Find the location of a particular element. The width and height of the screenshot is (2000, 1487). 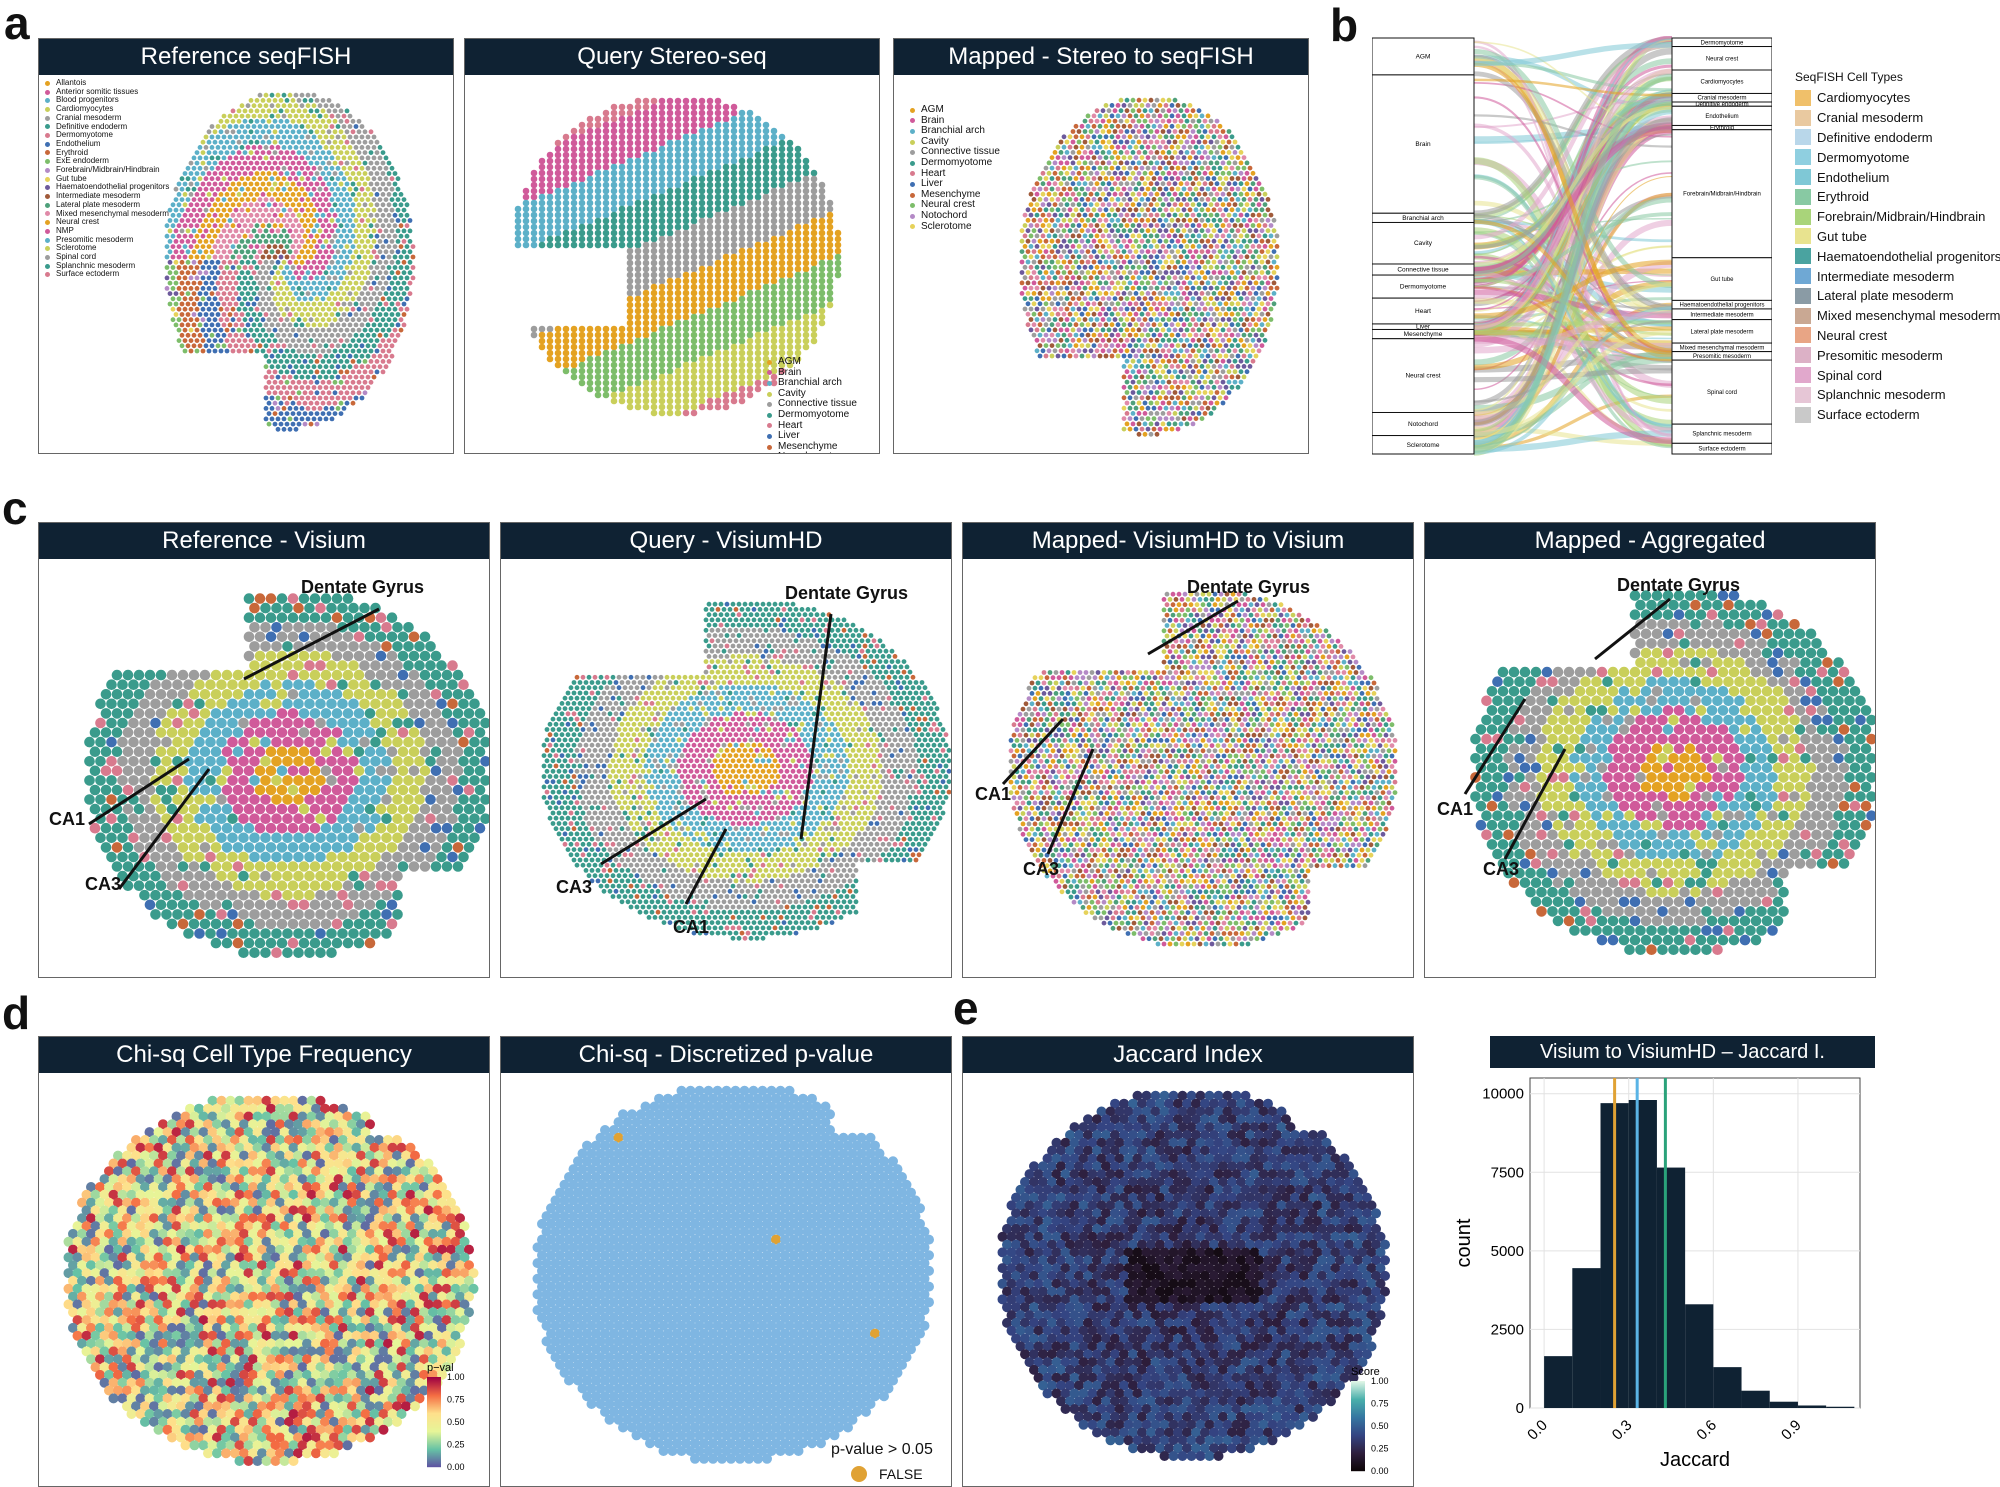

legend-swatch is located at coordinates (769, 373).